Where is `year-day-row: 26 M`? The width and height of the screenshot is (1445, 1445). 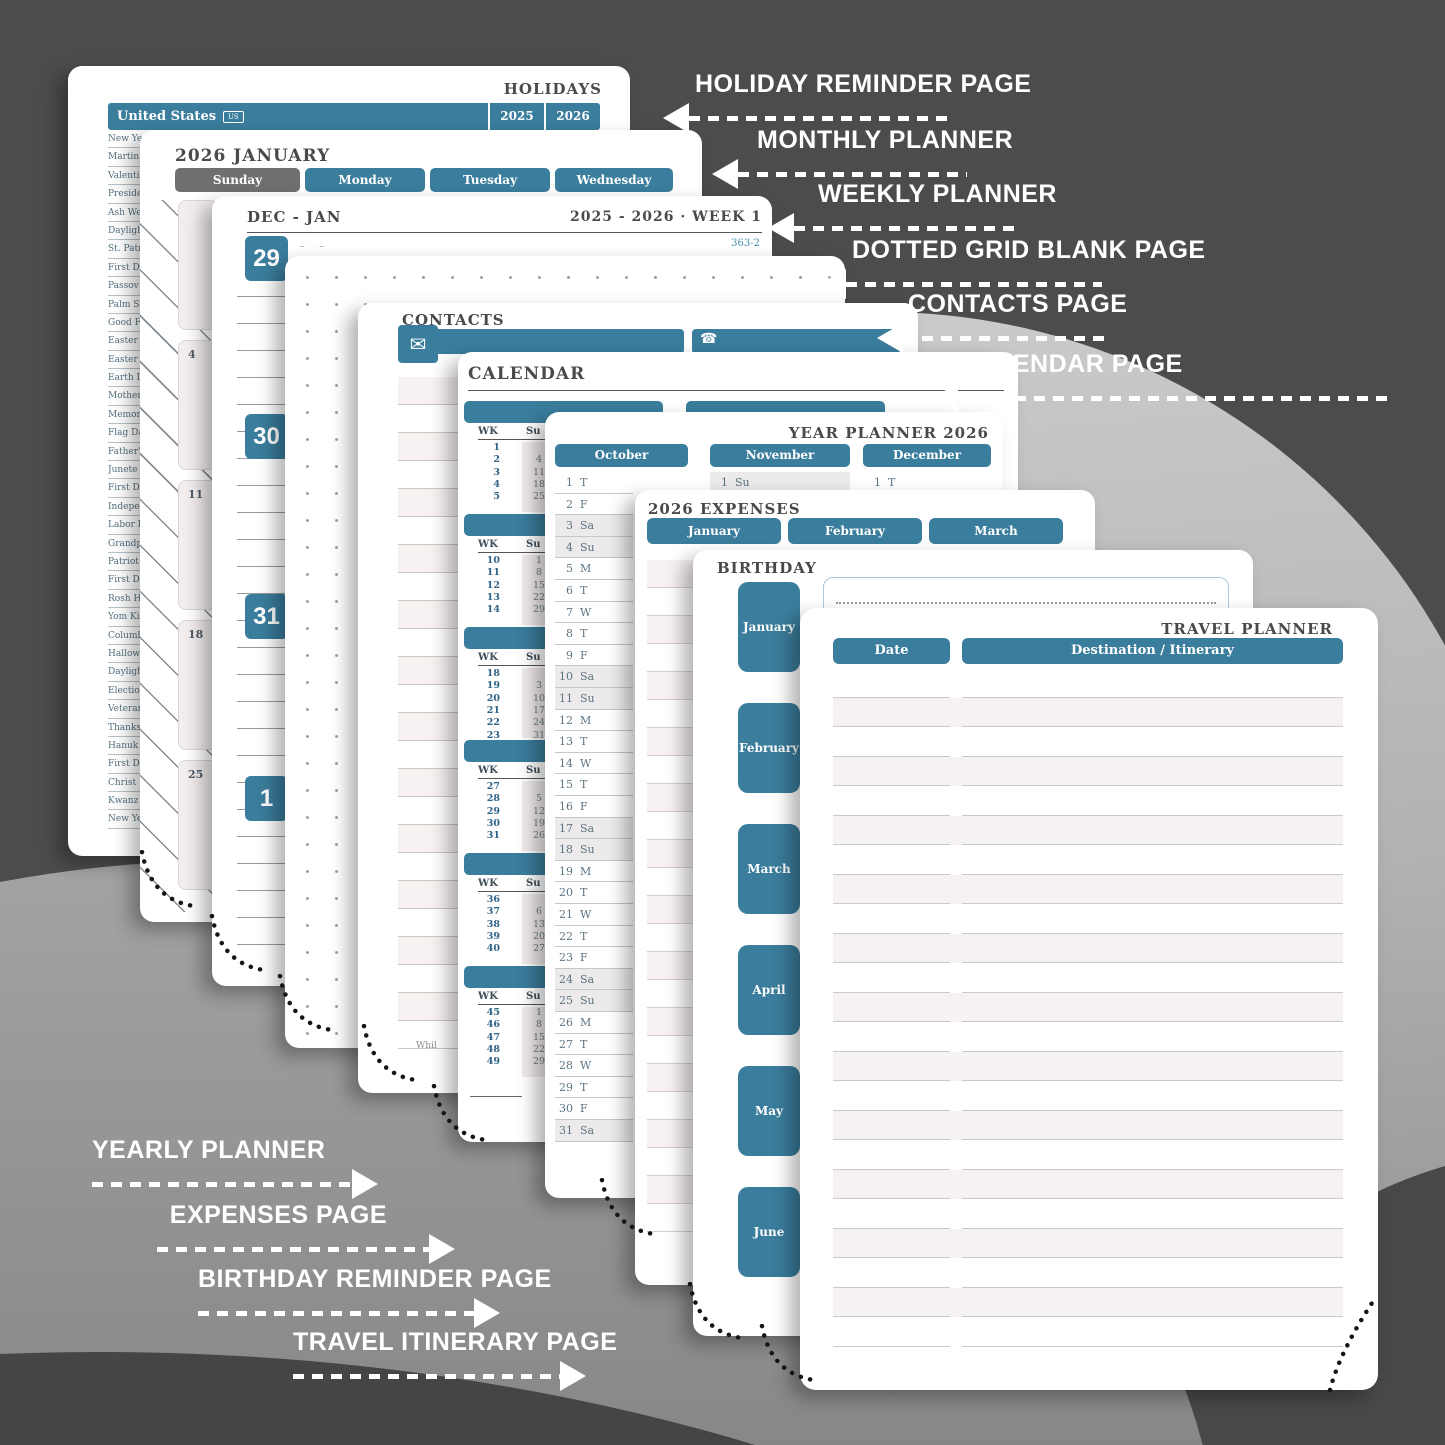
year-day-row: 26 M is located at coordinates (594, 1023).